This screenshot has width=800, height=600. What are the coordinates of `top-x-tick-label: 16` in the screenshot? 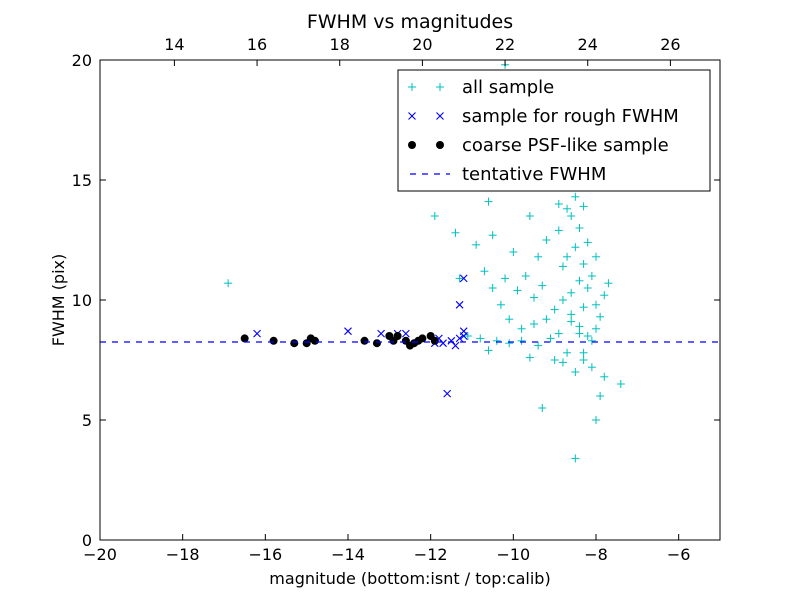 It's located at (257, 44).